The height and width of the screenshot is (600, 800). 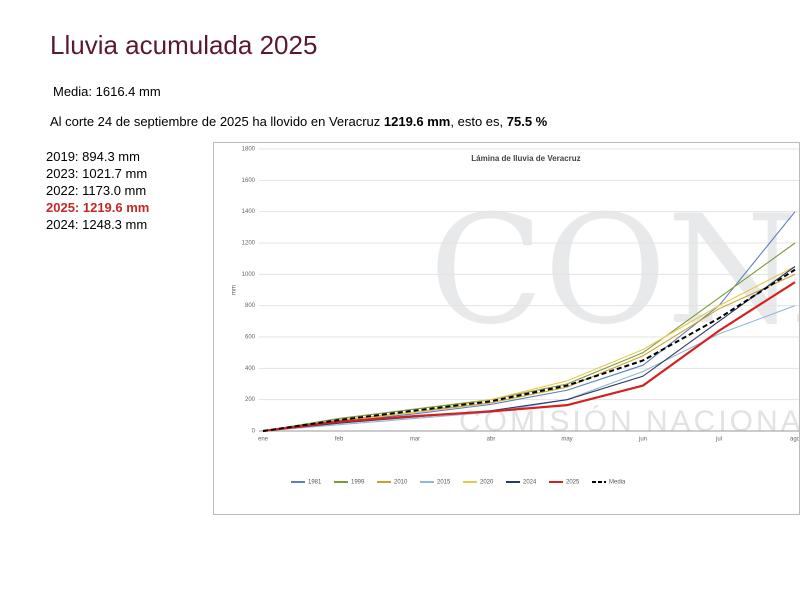 What do you see at coordinates (250, 369) in the screenshot?
I see `y-tick-label: 400` at bounding box center [250, 369].